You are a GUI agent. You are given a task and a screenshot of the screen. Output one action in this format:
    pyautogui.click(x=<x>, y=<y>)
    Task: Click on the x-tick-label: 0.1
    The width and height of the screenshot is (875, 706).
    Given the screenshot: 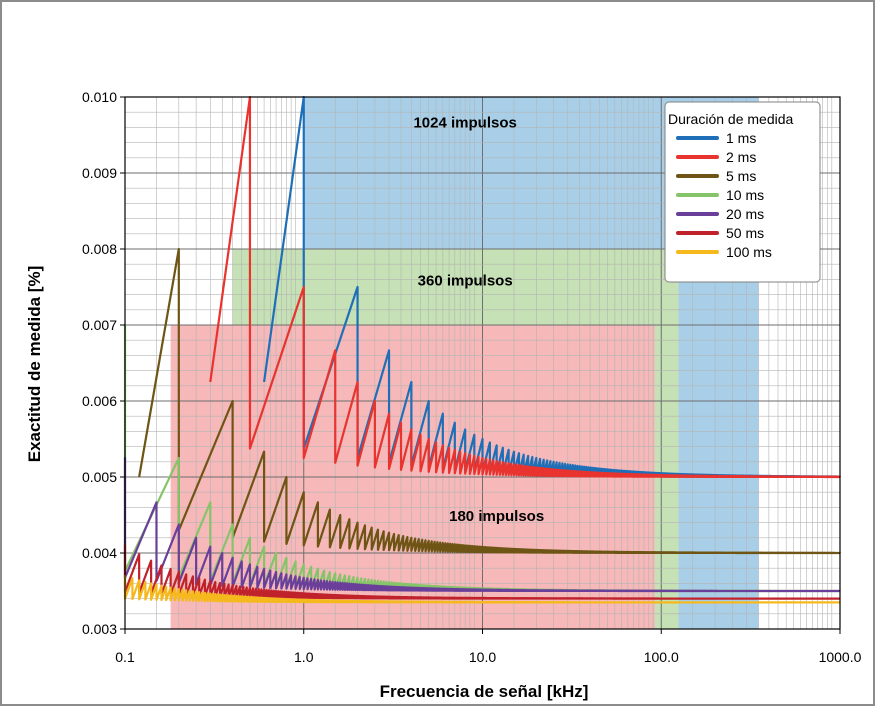 What is the action you would take?
    pyautogui.click(x=125, y=657)
    